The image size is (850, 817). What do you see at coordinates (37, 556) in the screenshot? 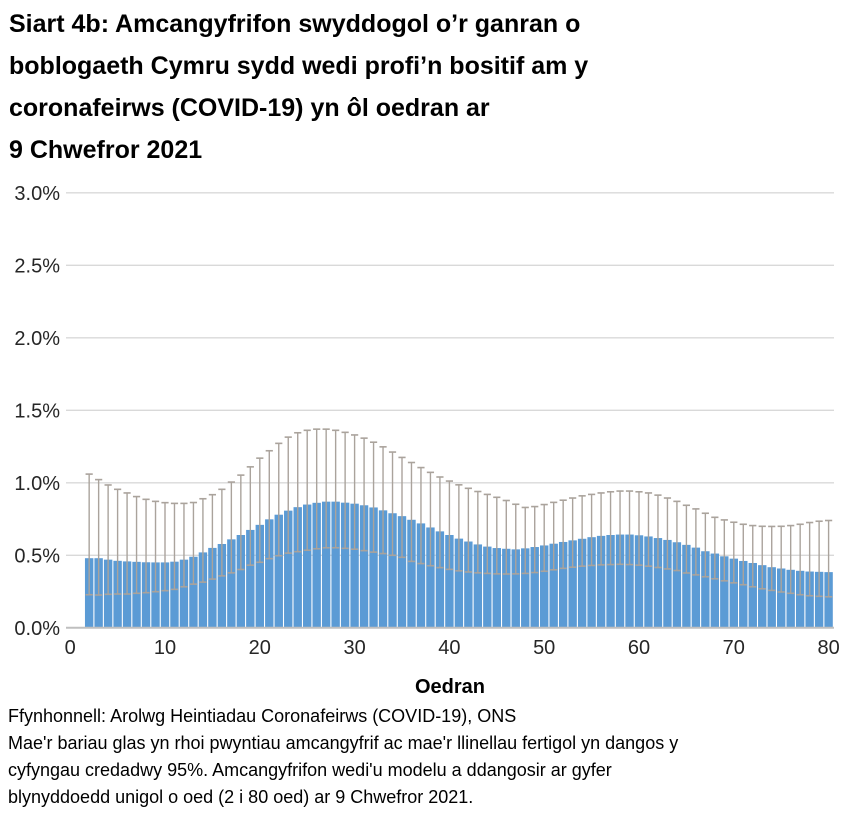
I see `y-tick-label: 0.5%` at bounding box center [37, 556].